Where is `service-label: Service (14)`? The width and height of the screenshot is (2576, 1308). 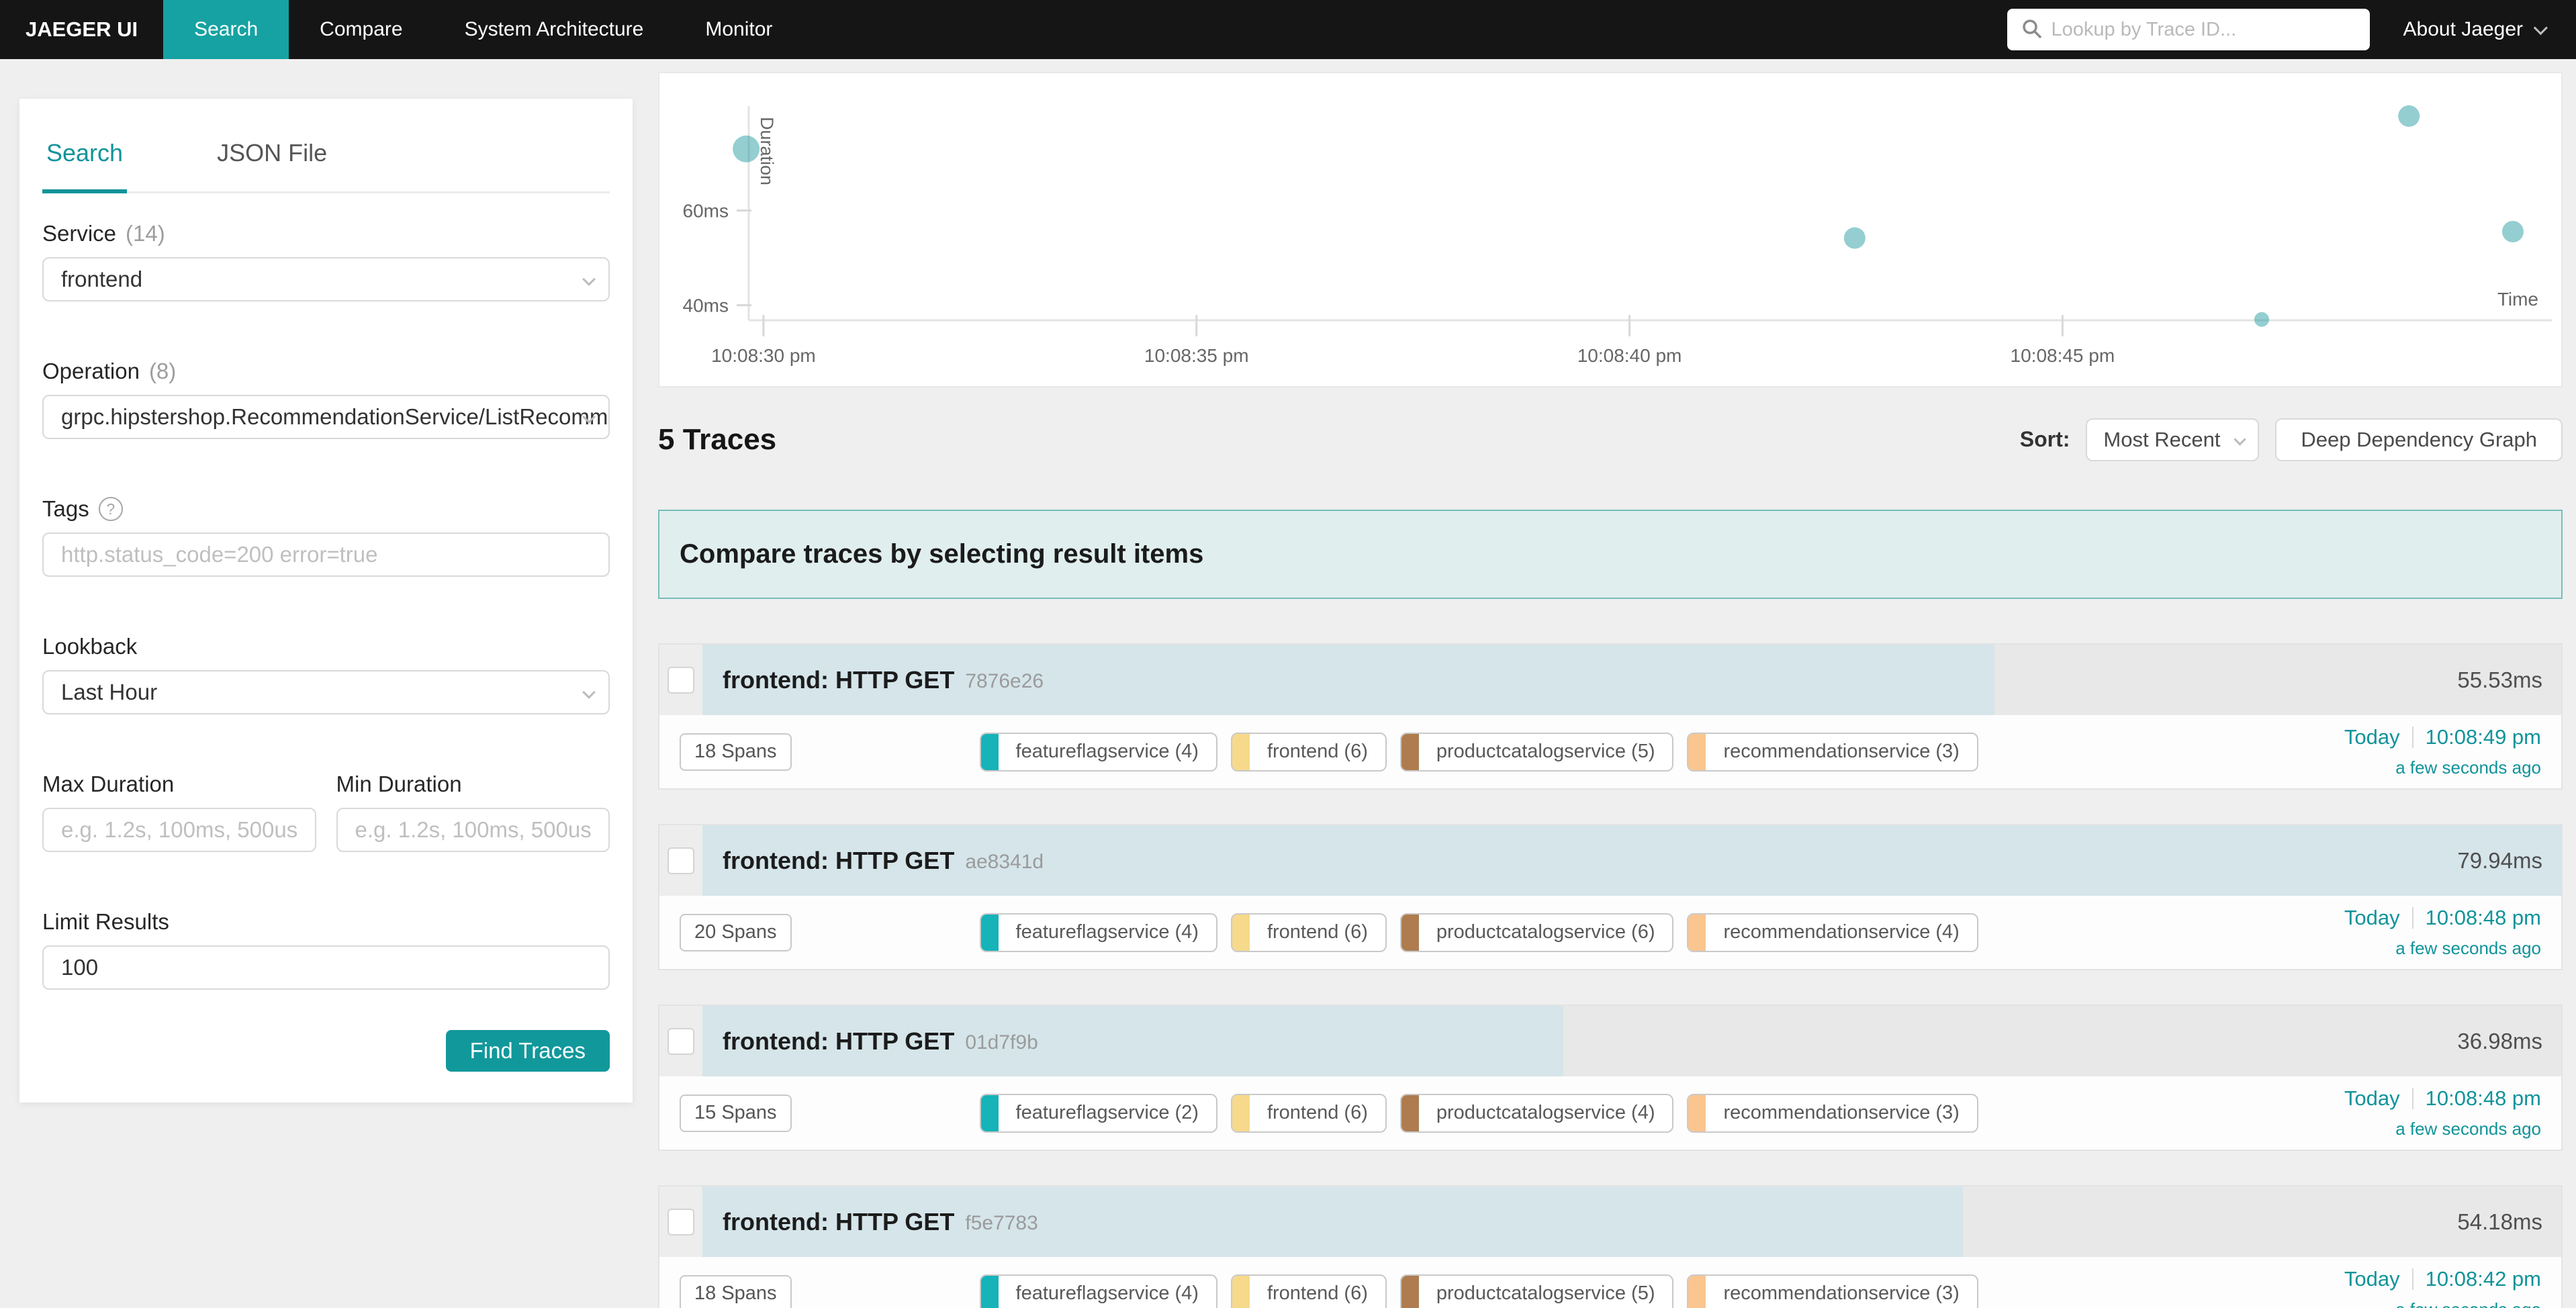 service-label: Service (14) is located at coordinates (103, 234).